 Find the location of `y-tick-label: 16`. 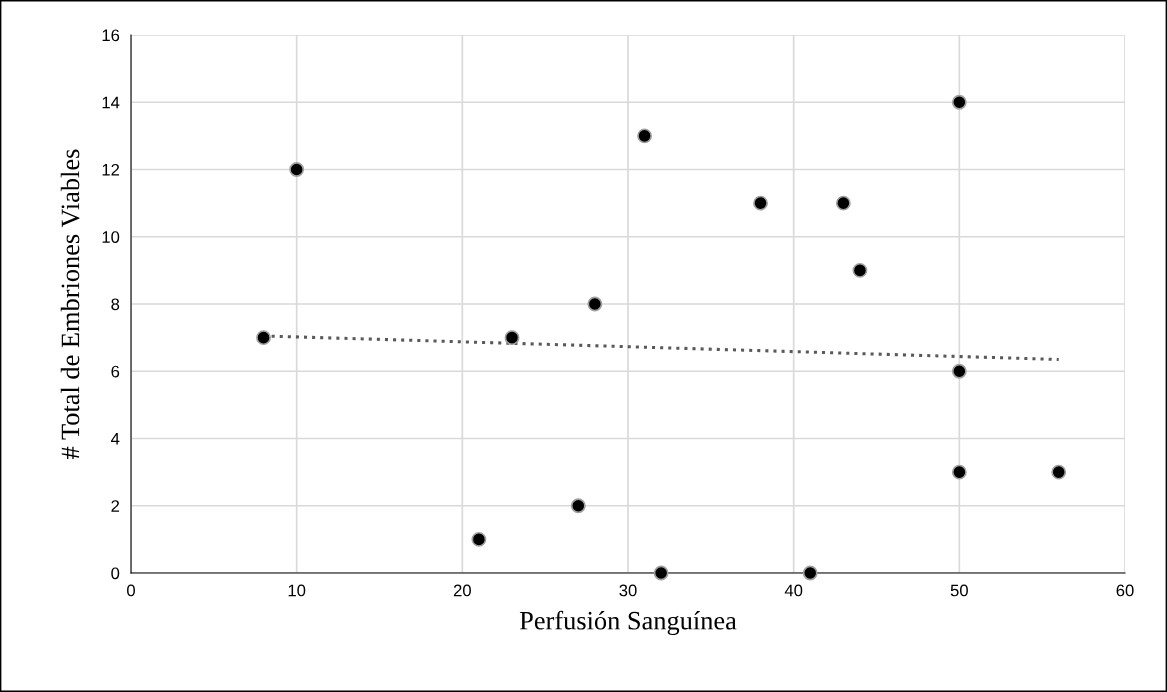

y-tick-label: 16 is located at coordinates (111, 35).